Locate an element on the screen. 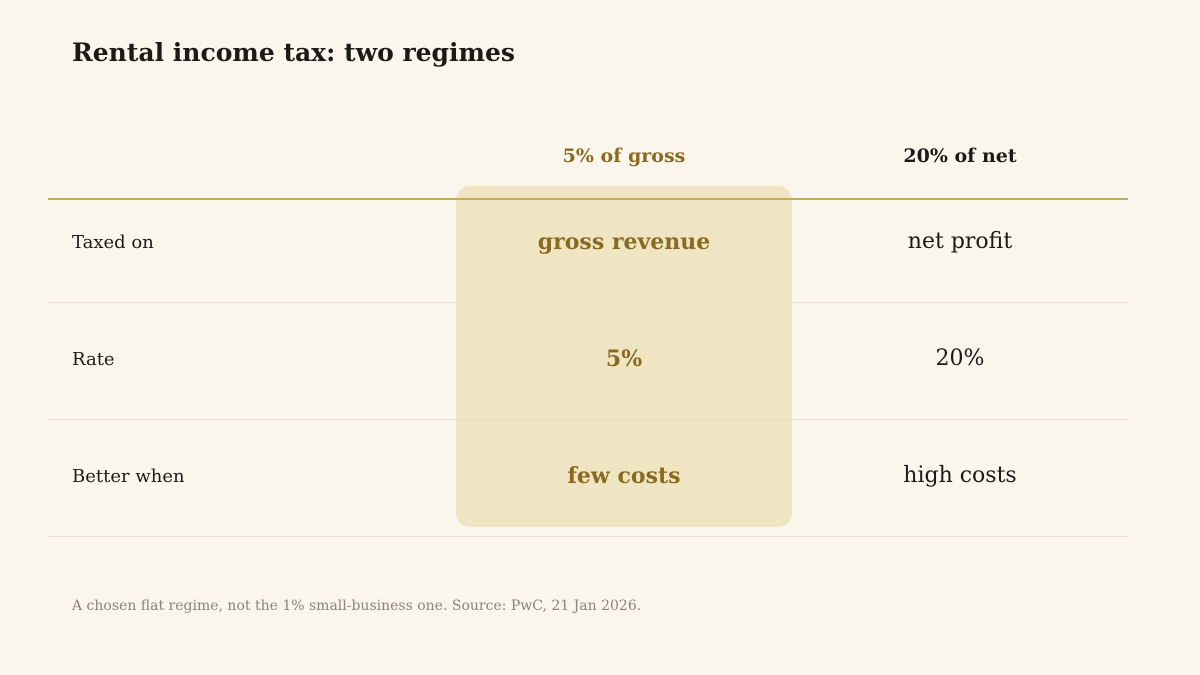 This screenshot has width=1200, height=675. header-divider is located at coordinates (588, 199).